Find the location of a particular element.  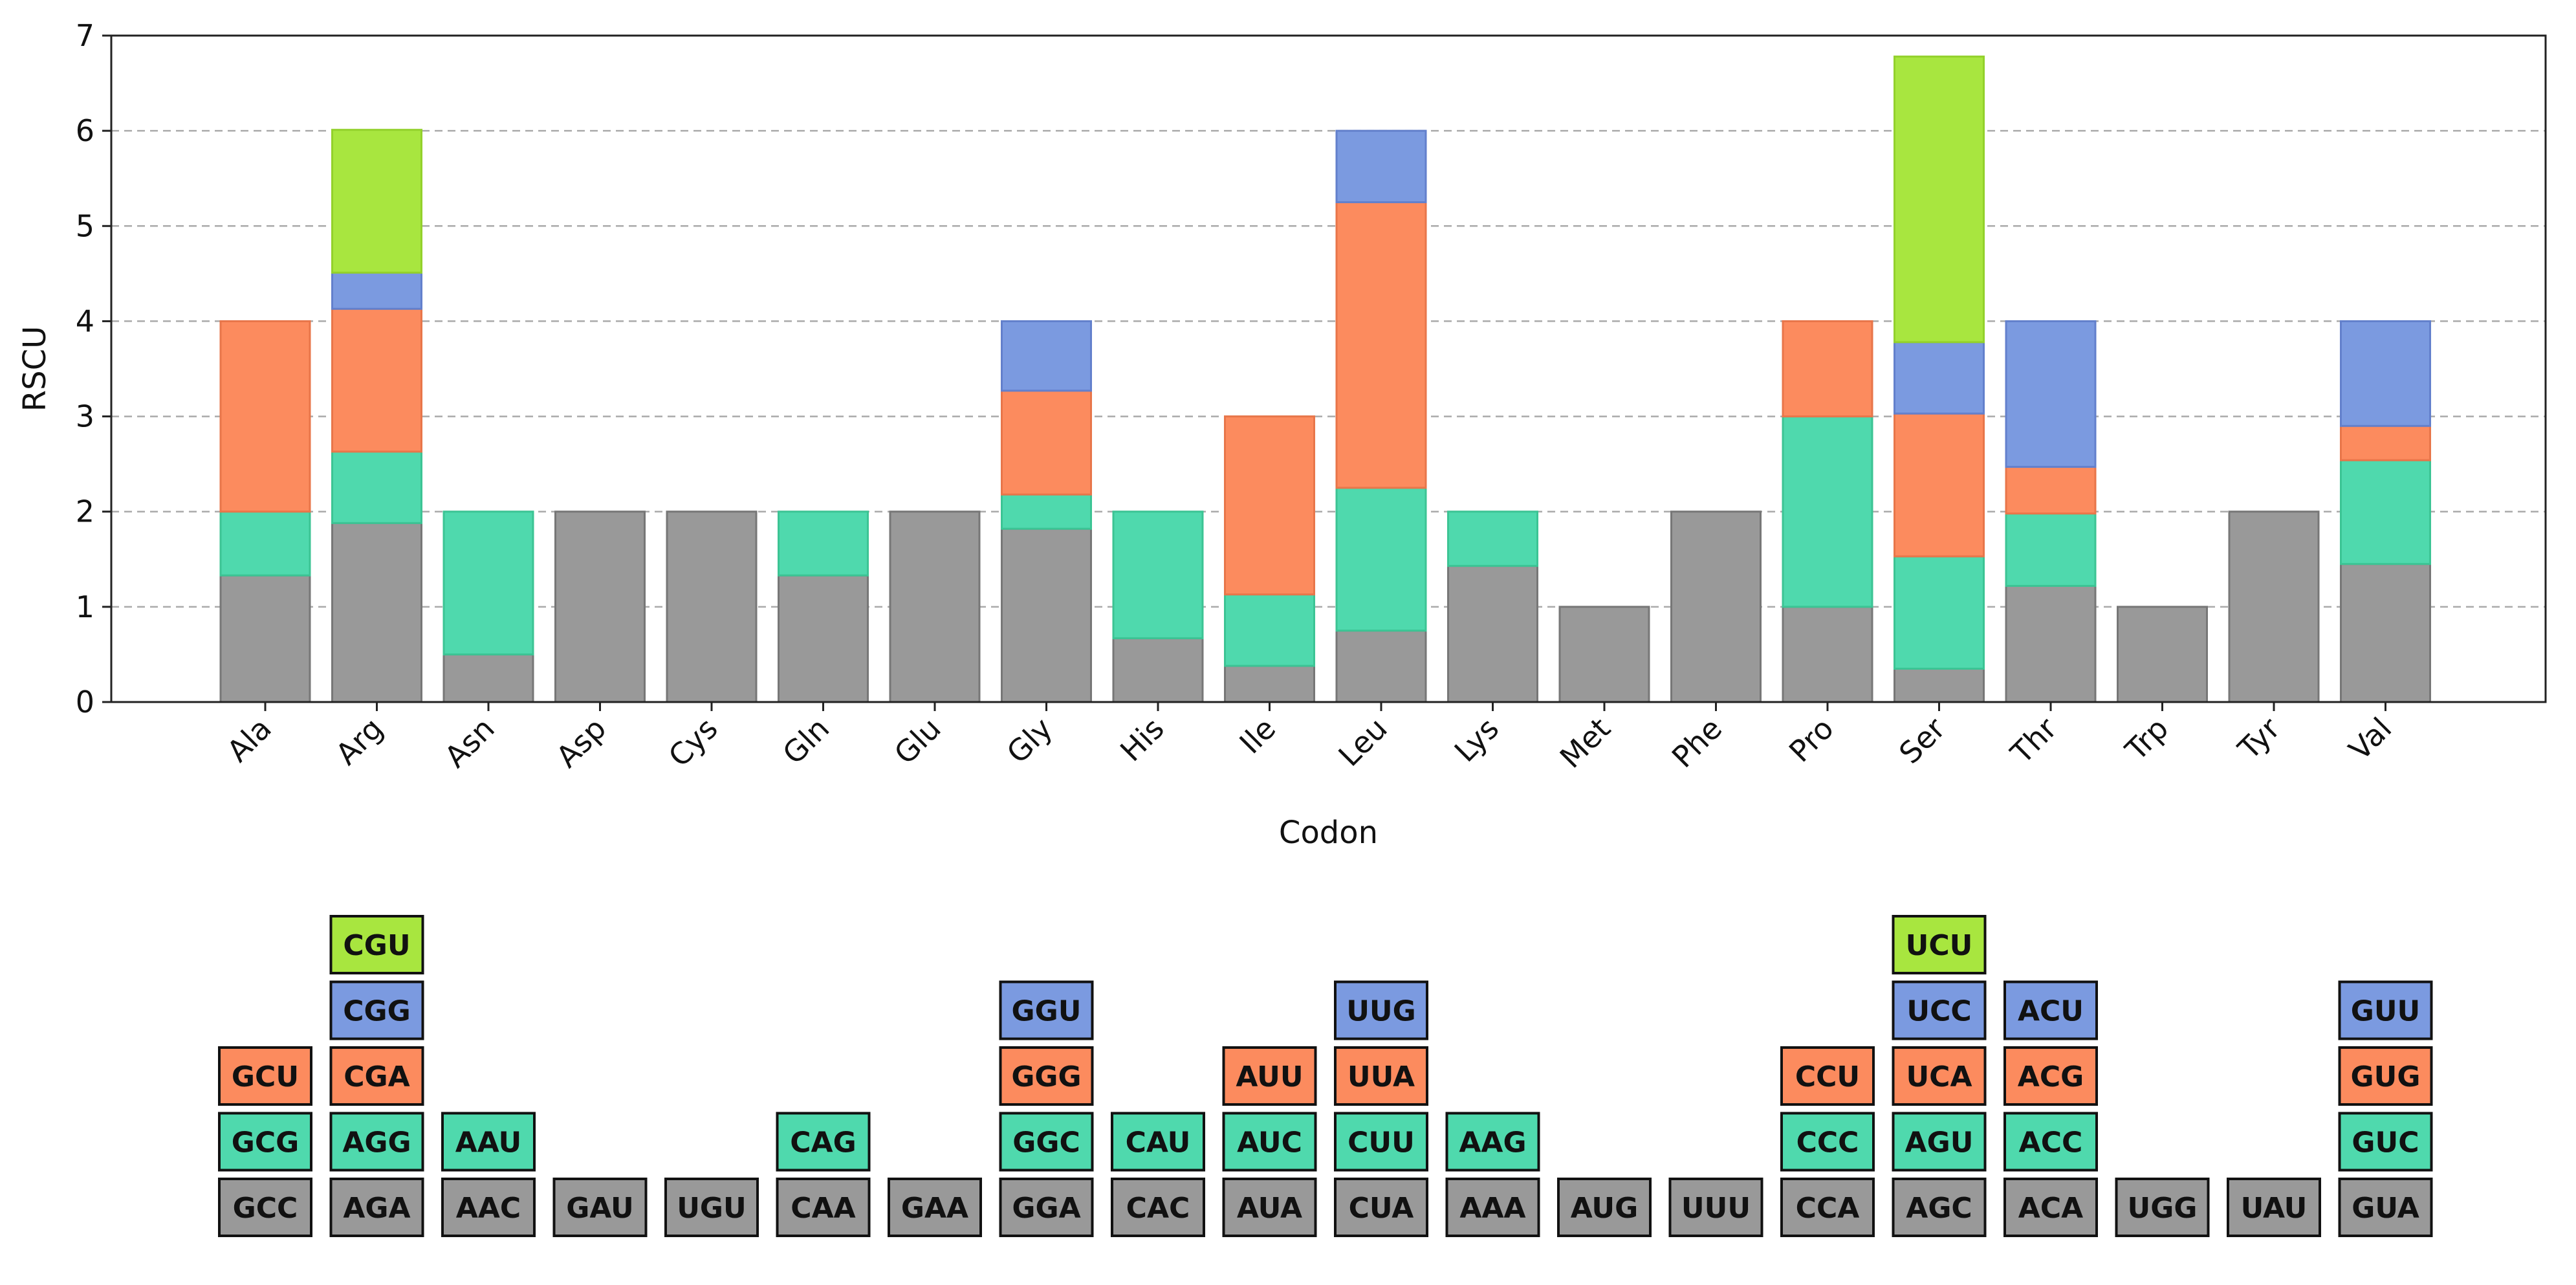

codon-label: AGA is located at coordinates (376, 1208).